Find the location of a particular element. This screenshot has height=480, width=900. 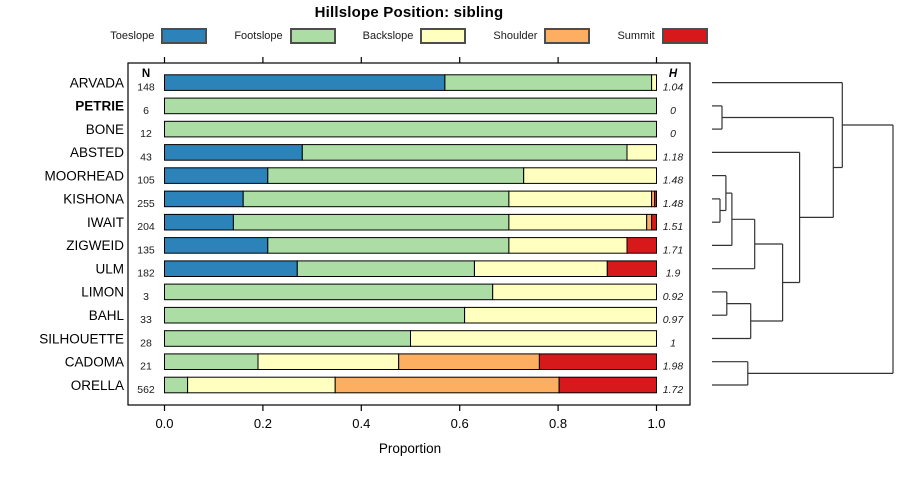

legend-label: Toeslope is located at coordinates (132, 36).